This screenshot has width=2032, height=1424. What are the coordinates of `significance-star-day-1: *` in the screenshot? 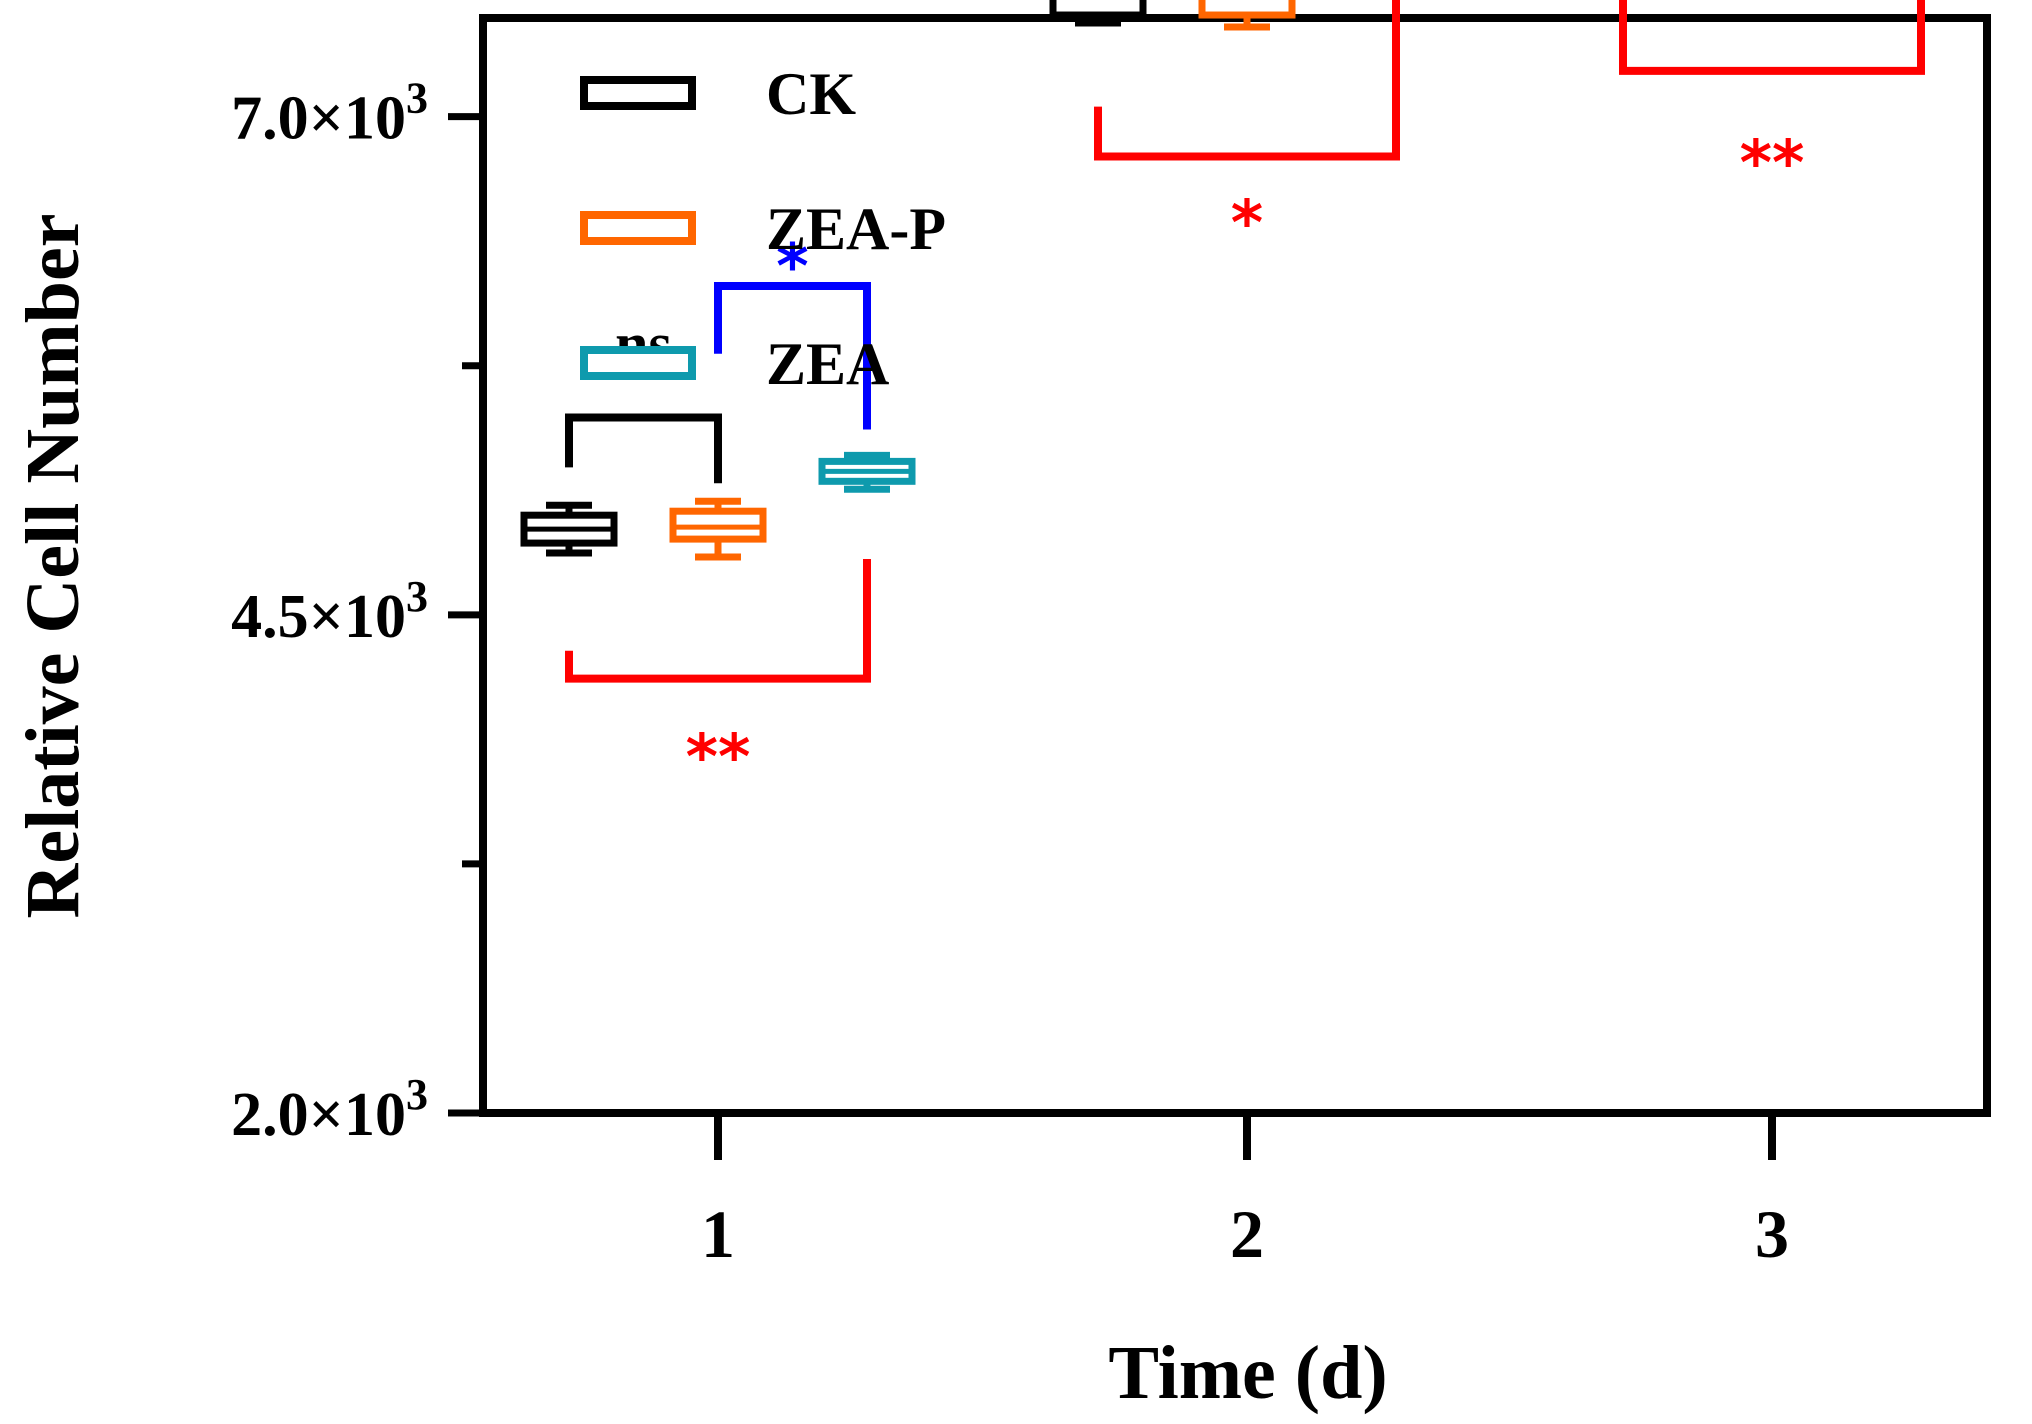 It's located at (792, 330).